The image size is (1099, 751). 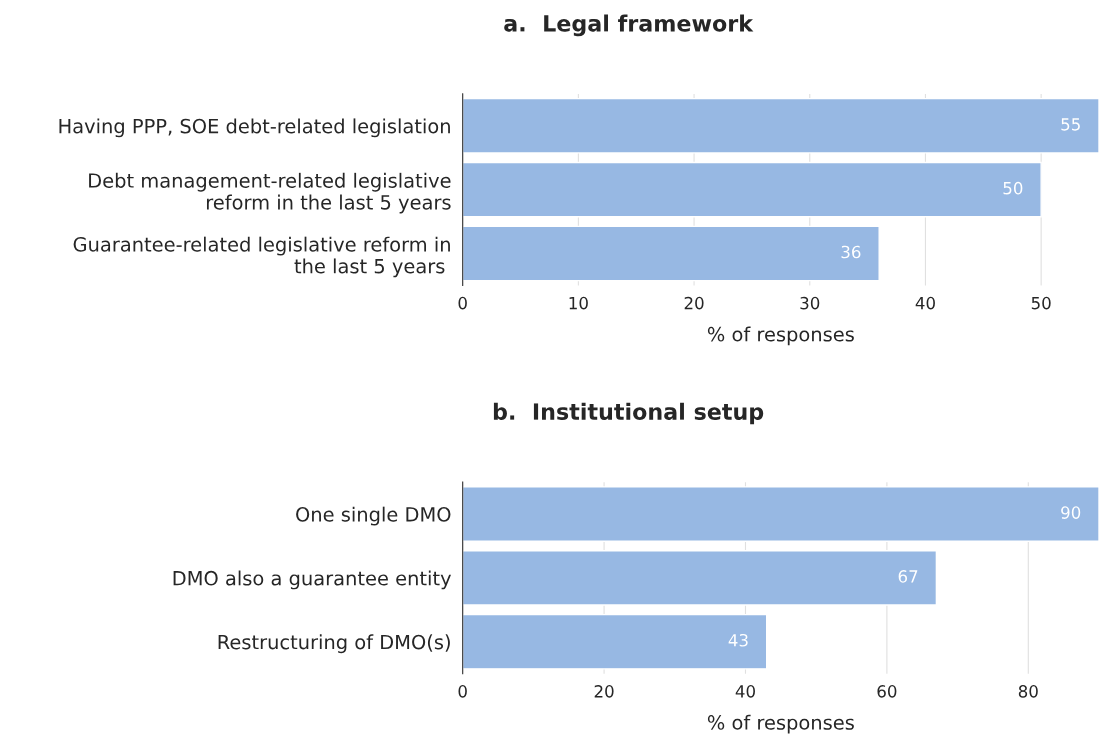 What do you see at coordinates (312, 580) in the screenshot?
I see `y-tick-label: DMO also a guarantee entity` at bounding box center [312, 580].